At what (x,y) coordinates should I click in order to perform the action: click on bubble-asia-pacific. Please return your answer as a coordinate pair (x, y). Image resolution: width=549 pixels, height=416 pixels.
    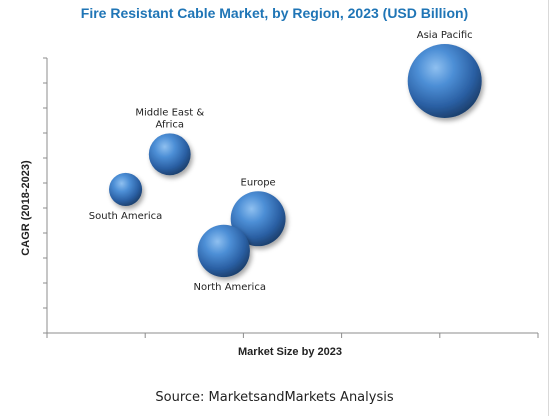
    Looking at the image, I should click on (444, 81).